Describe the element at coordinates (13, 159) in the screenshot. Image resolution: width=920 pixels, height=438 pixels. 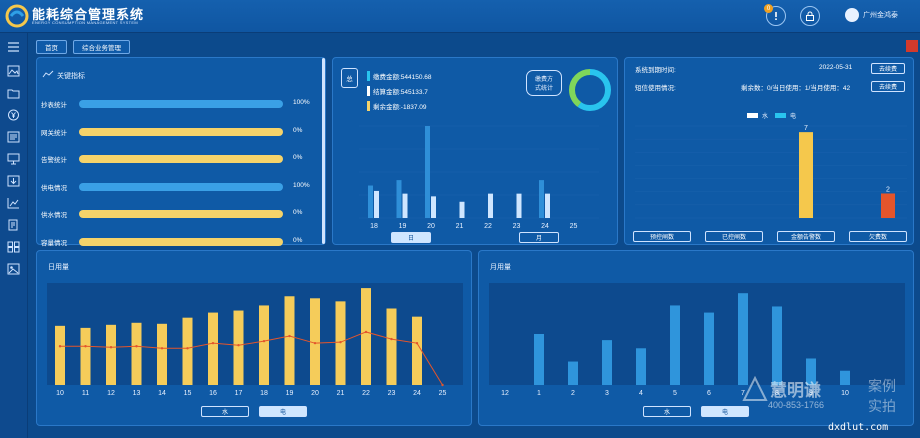
I see `monitor-icon` at that location.